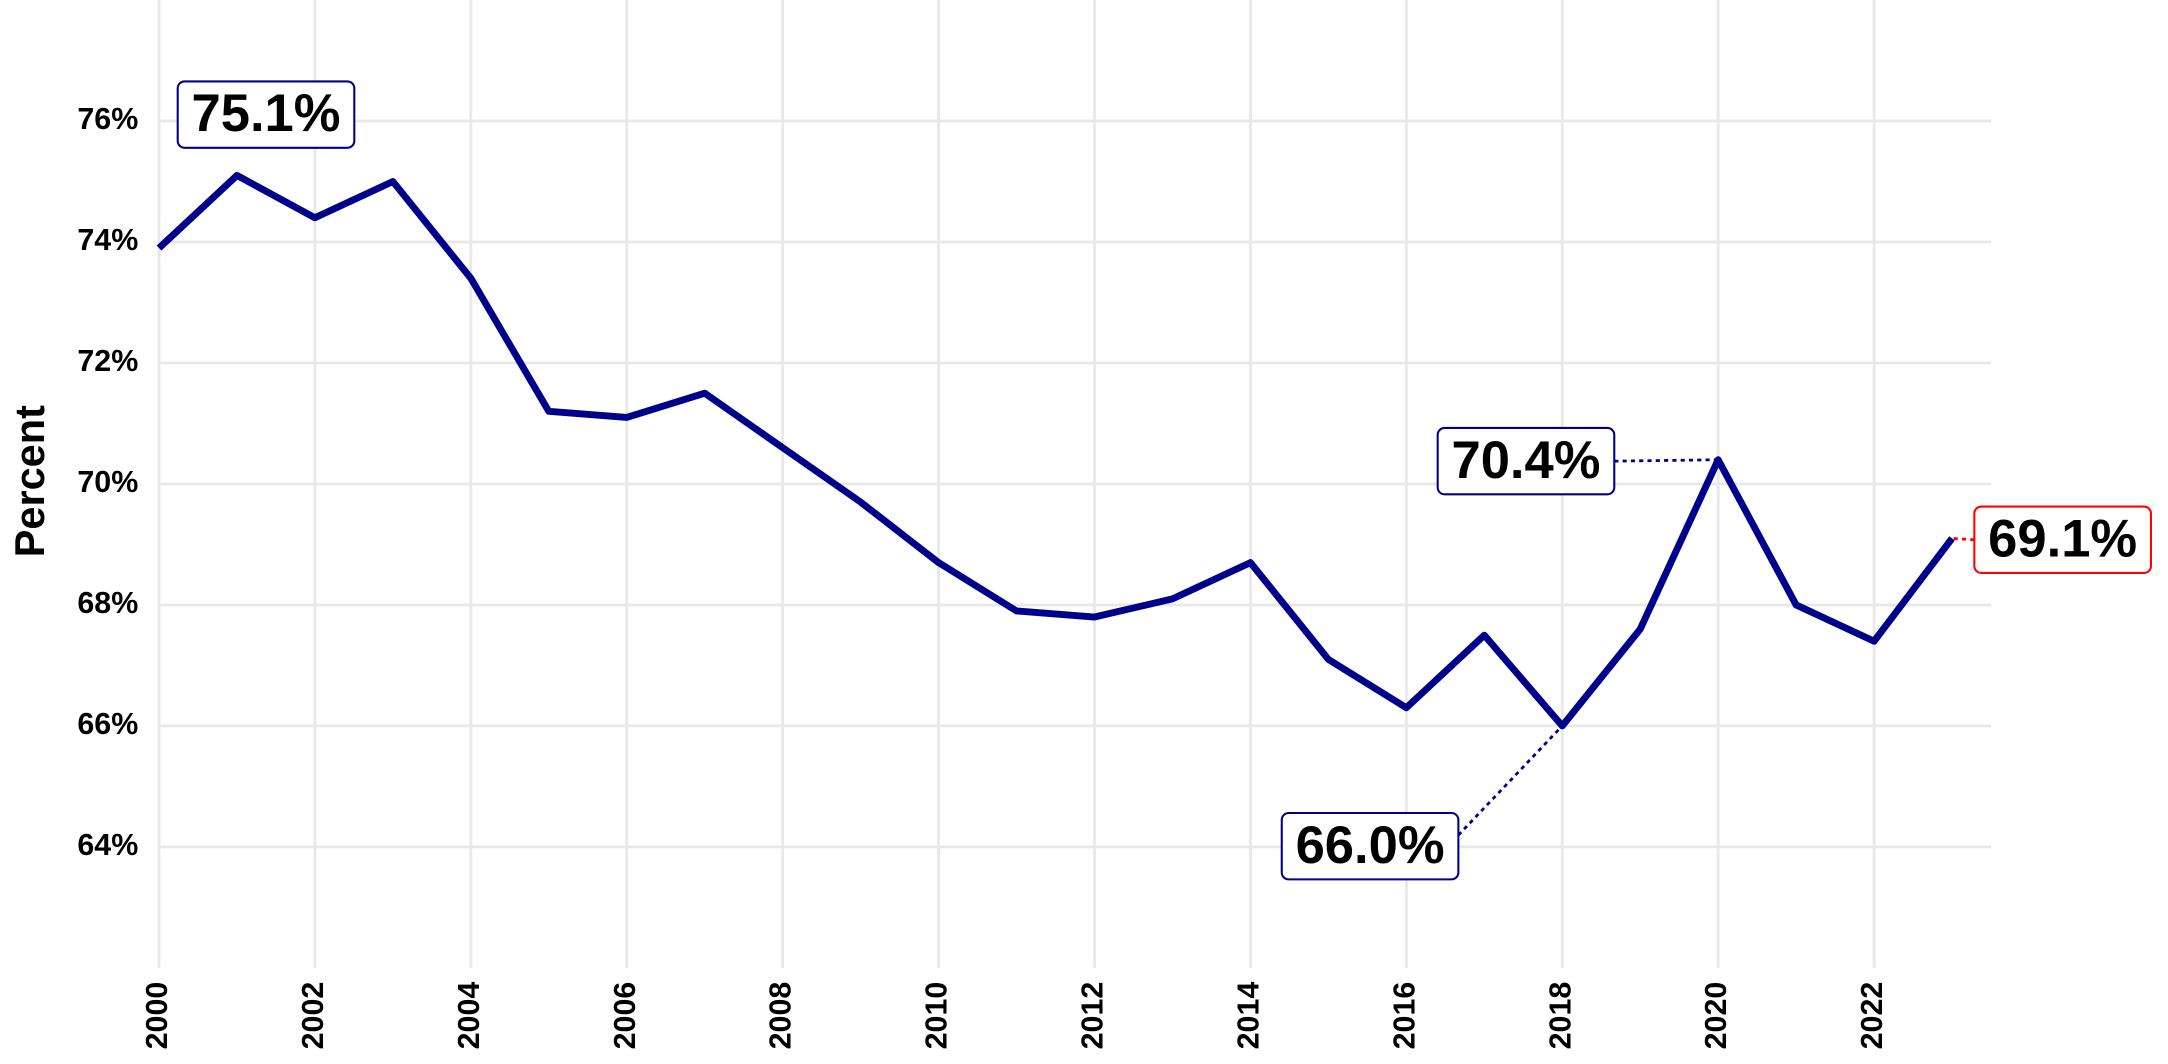 The width and height of the screenshot is (2168, 1064). Describe the element at coordinates (107, 119) in the screenshot. I see `y-tick-label: 76%` at that location.